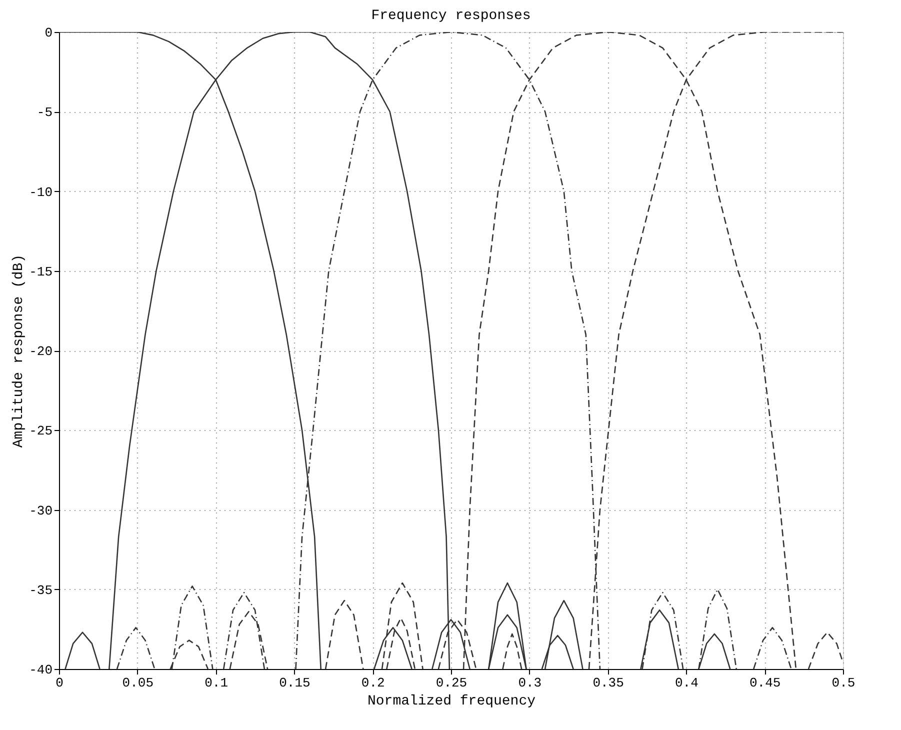 The width and height of the screenshot is (901, 730). I want to click on x-tick-label: 0.1, so click(216, 683).